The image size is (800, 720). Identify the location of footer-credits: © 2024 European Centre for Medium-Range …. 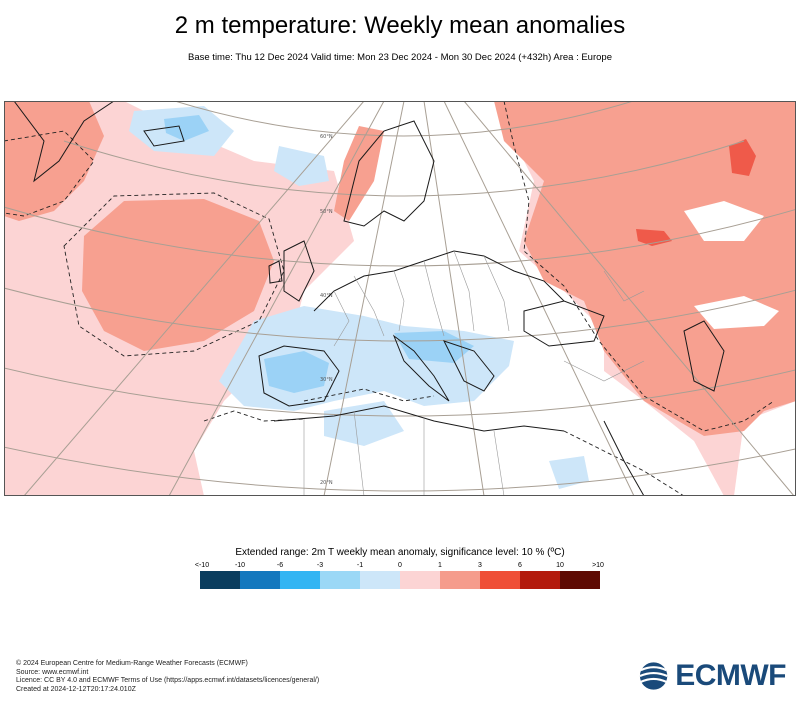
(167, 677).